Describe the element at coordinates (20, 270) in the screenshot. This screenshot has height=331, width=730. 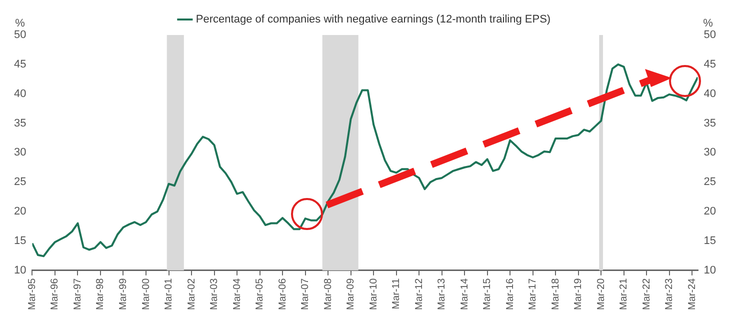
I see `y-tick-label: 10` at that location.